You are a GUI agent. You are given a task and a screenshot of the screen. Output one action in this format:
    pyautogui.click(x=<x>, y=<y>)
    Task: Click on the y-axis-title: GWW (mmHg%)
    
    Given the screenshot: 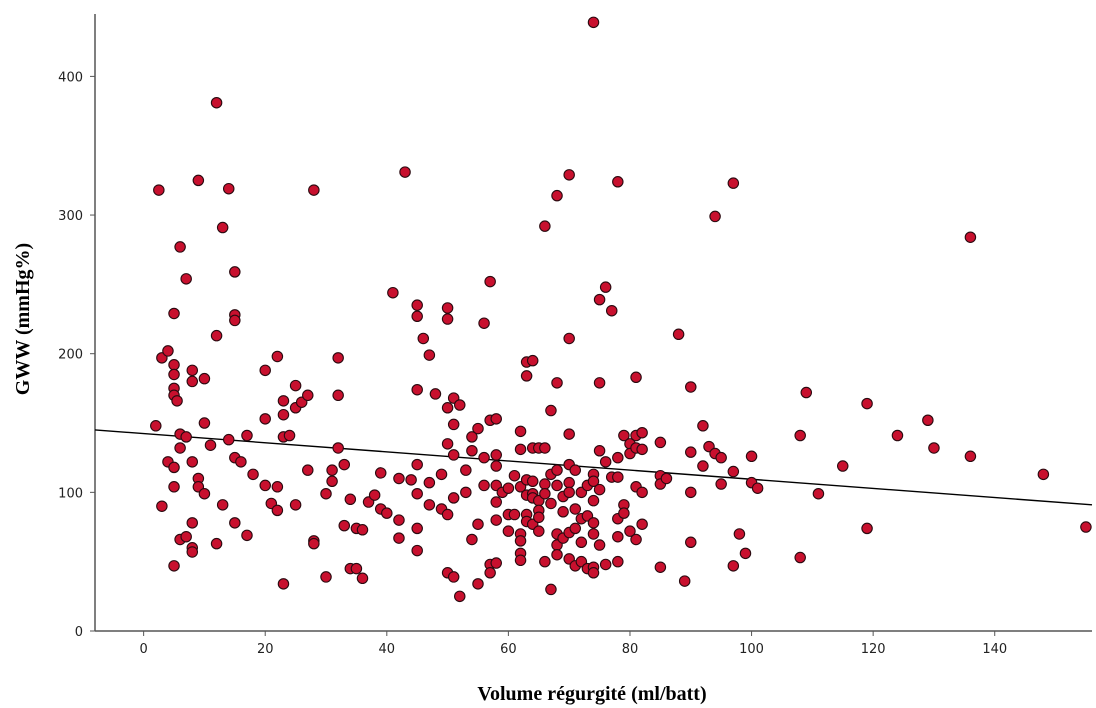 What is the action you would take?
    pyautogui.click(x=23, y=319)
    